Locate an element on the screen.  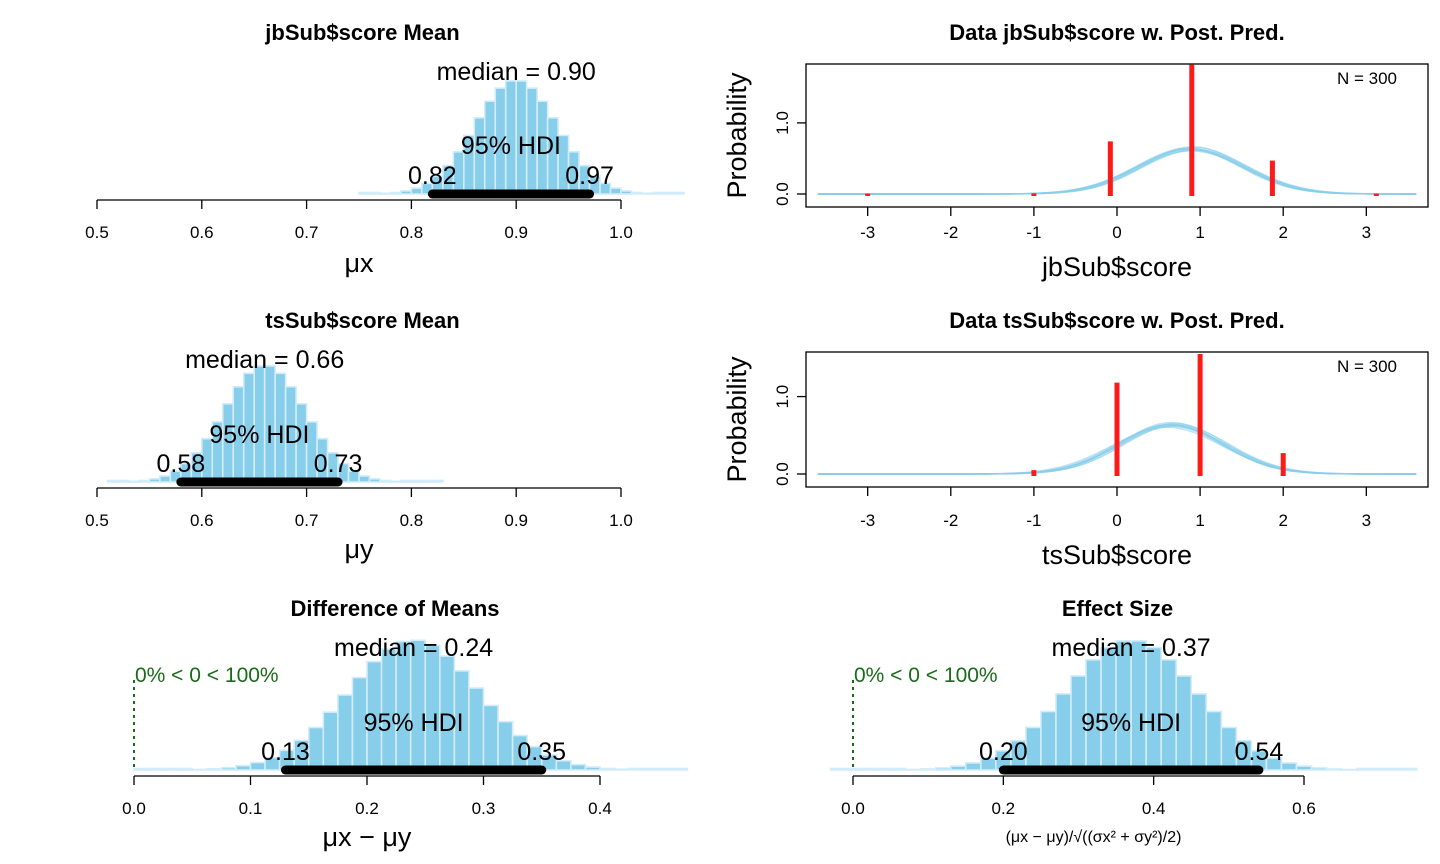
panel-title: Effect Size is located at coordinates (1117, 608).